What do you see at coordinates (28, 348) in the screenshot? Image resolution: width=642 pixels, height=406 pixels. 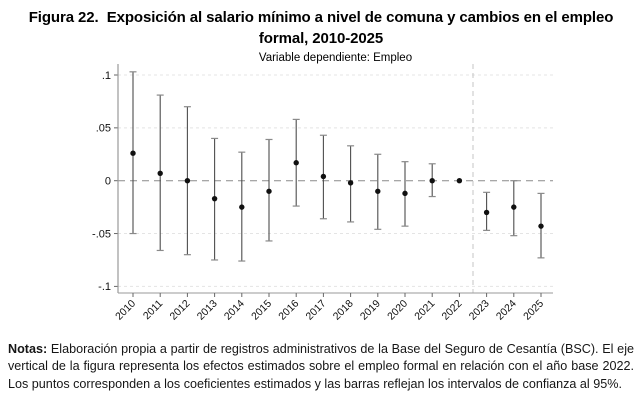 I see `notes-label: Notas:` at bounding box center [28, 348].